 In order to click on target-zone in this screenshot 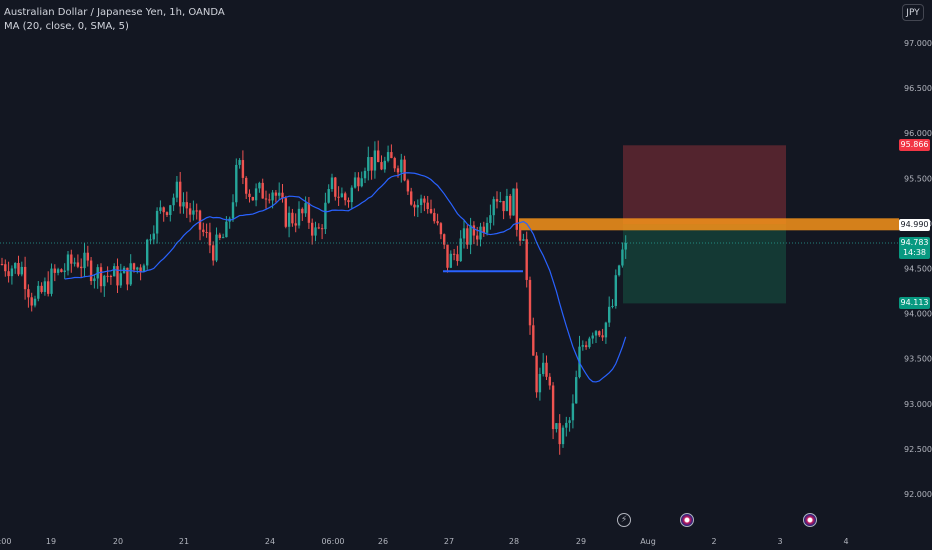, I will do `click(704, 264)`.